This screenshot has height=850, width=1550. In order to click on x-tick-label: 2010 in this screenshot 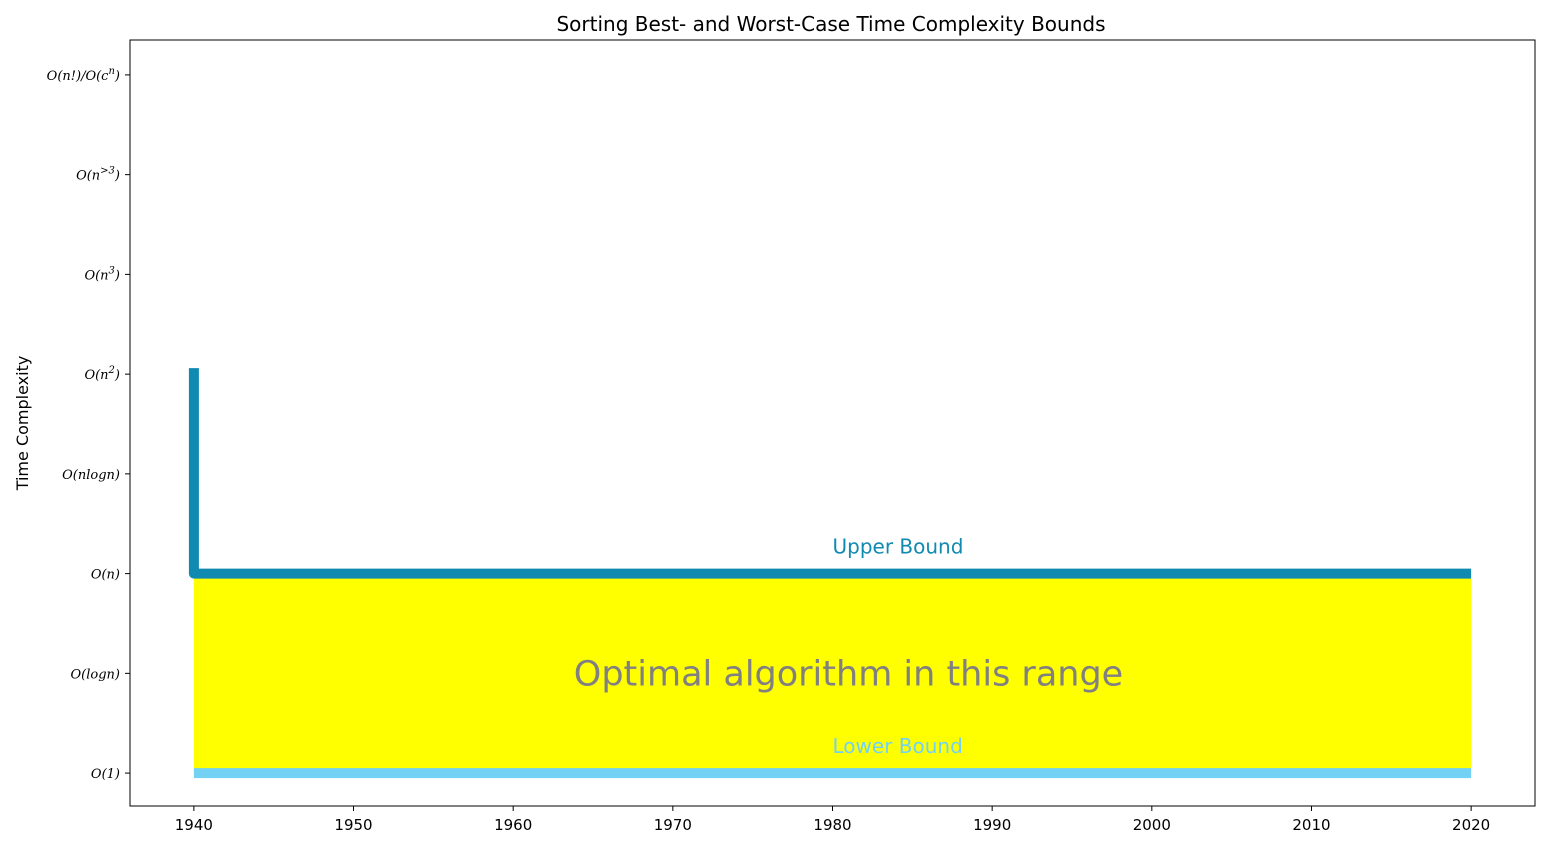, I will do `click(1311, 825)`.